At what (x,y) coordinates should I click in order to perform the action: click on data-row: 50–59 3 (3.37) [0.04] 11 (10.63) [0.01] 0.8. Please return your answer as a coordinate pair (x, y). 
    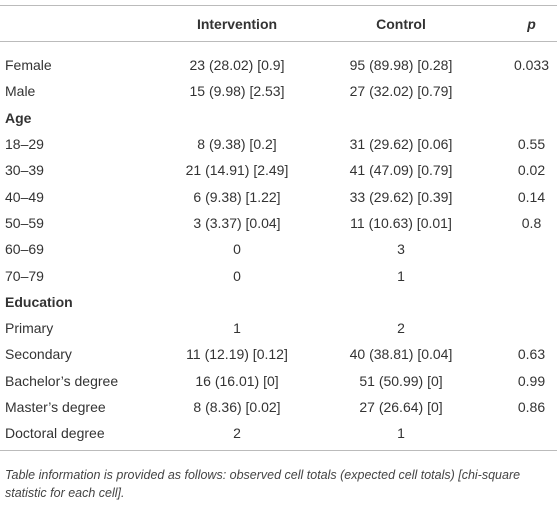
    Looking at the image, I should click on (278, 223).